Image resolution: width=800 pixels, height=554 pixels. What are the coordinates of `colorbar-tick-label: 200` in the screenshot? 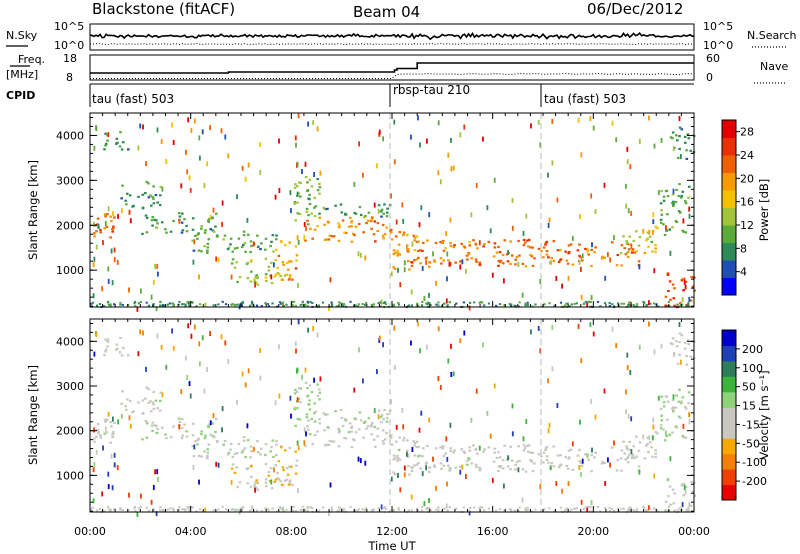 It's located at (752, 349).